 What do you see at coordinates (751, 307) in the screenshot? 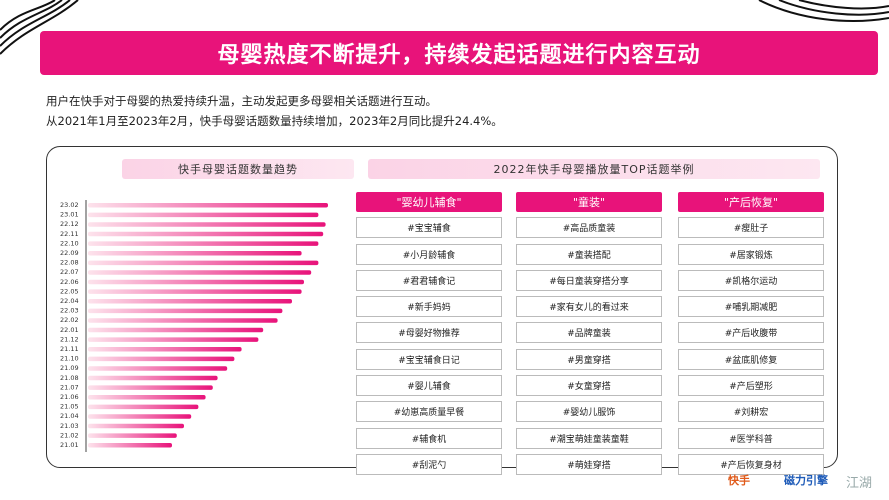
I see `topic-tag: #哺乳期减肥` at bounding box center [751, 307].